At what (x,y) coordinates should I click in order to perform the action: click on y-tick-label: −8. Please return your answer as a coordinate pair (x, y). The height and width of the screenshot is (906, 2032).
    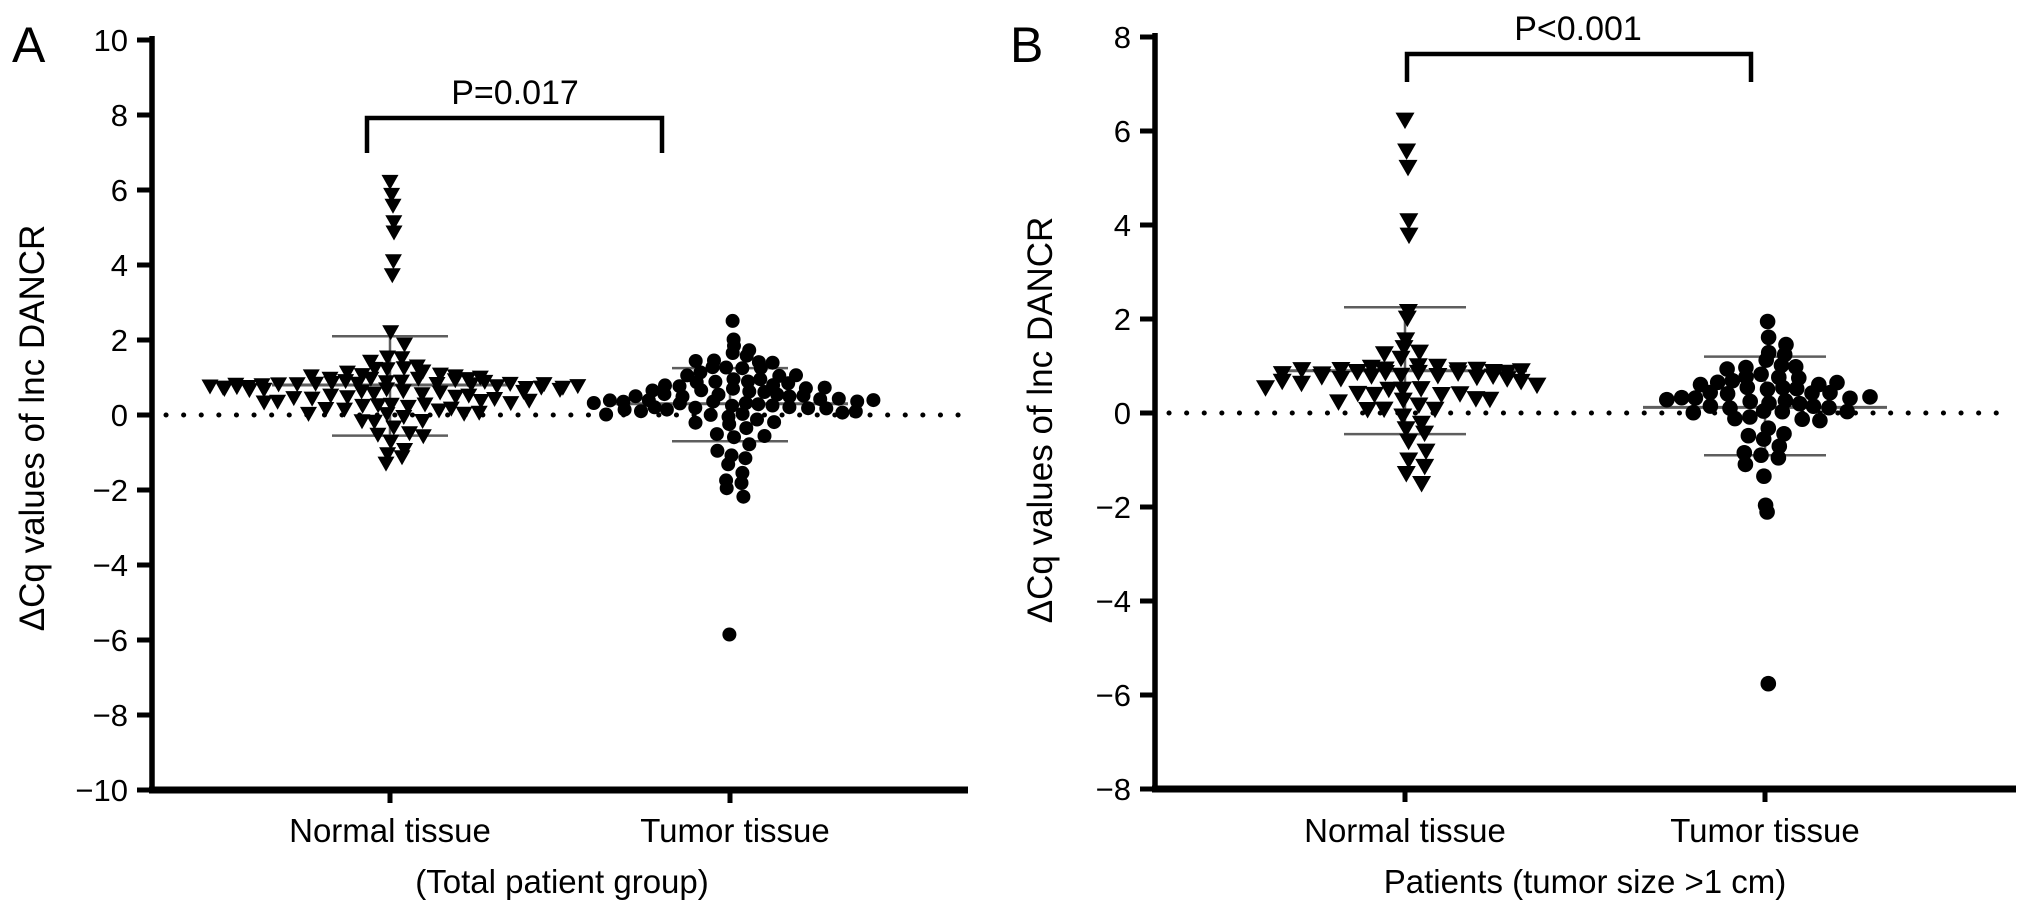
    Looking at the image, I should click on (110, 715).